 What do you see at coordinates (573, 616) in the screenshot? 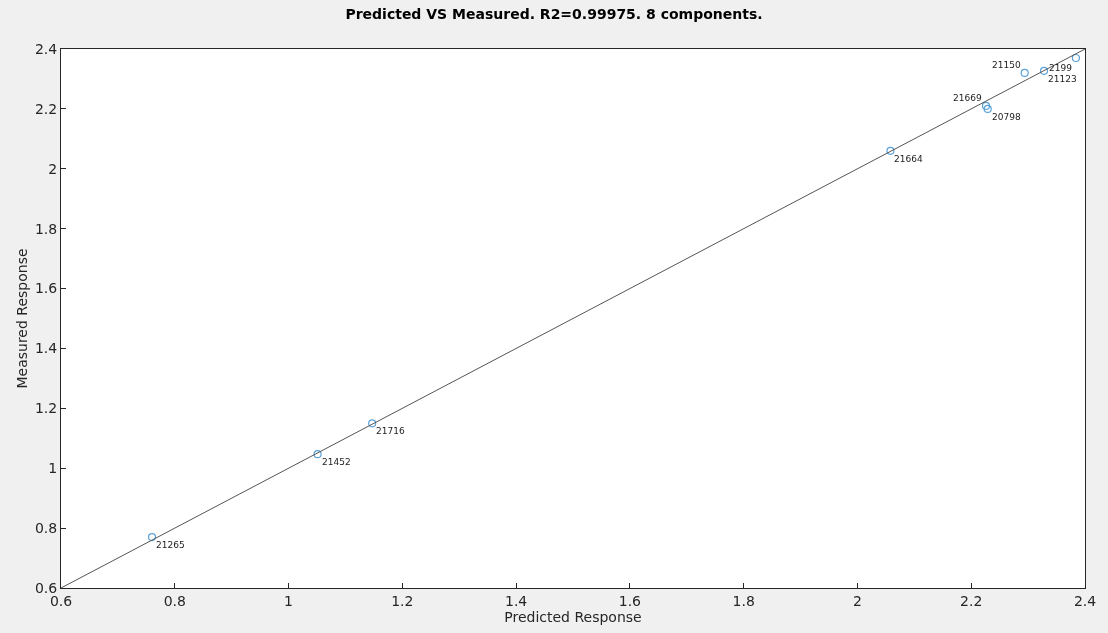
I see `x-axis-title: Predicted Response` at bounding box center [573, 616].